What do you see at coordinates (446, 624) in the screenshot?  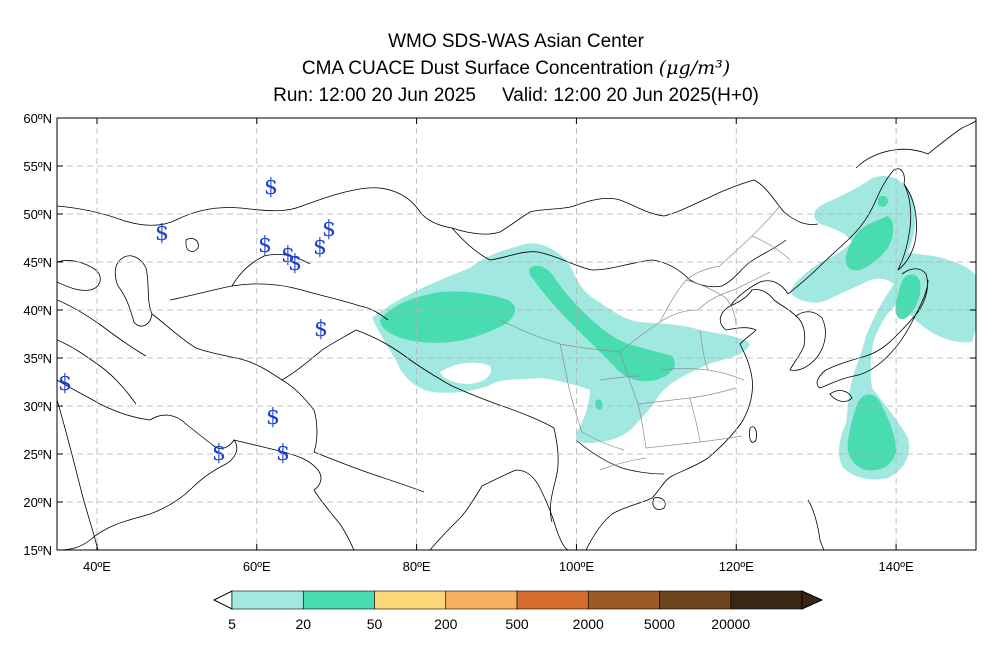 I see `colorbar-label: 200` at bounding box center [446, 624].